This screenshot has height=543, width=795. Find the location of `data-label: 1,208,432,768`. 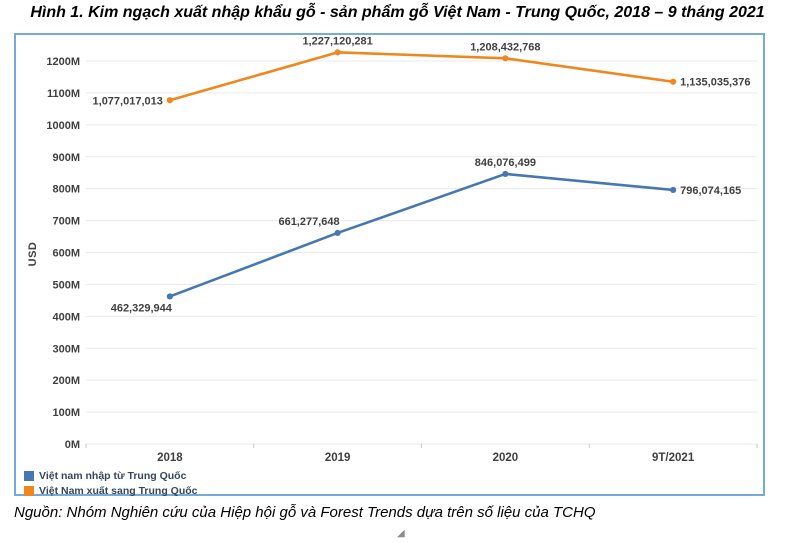

data-label: 1,208,432,768 is located at coordinates (505, 47).